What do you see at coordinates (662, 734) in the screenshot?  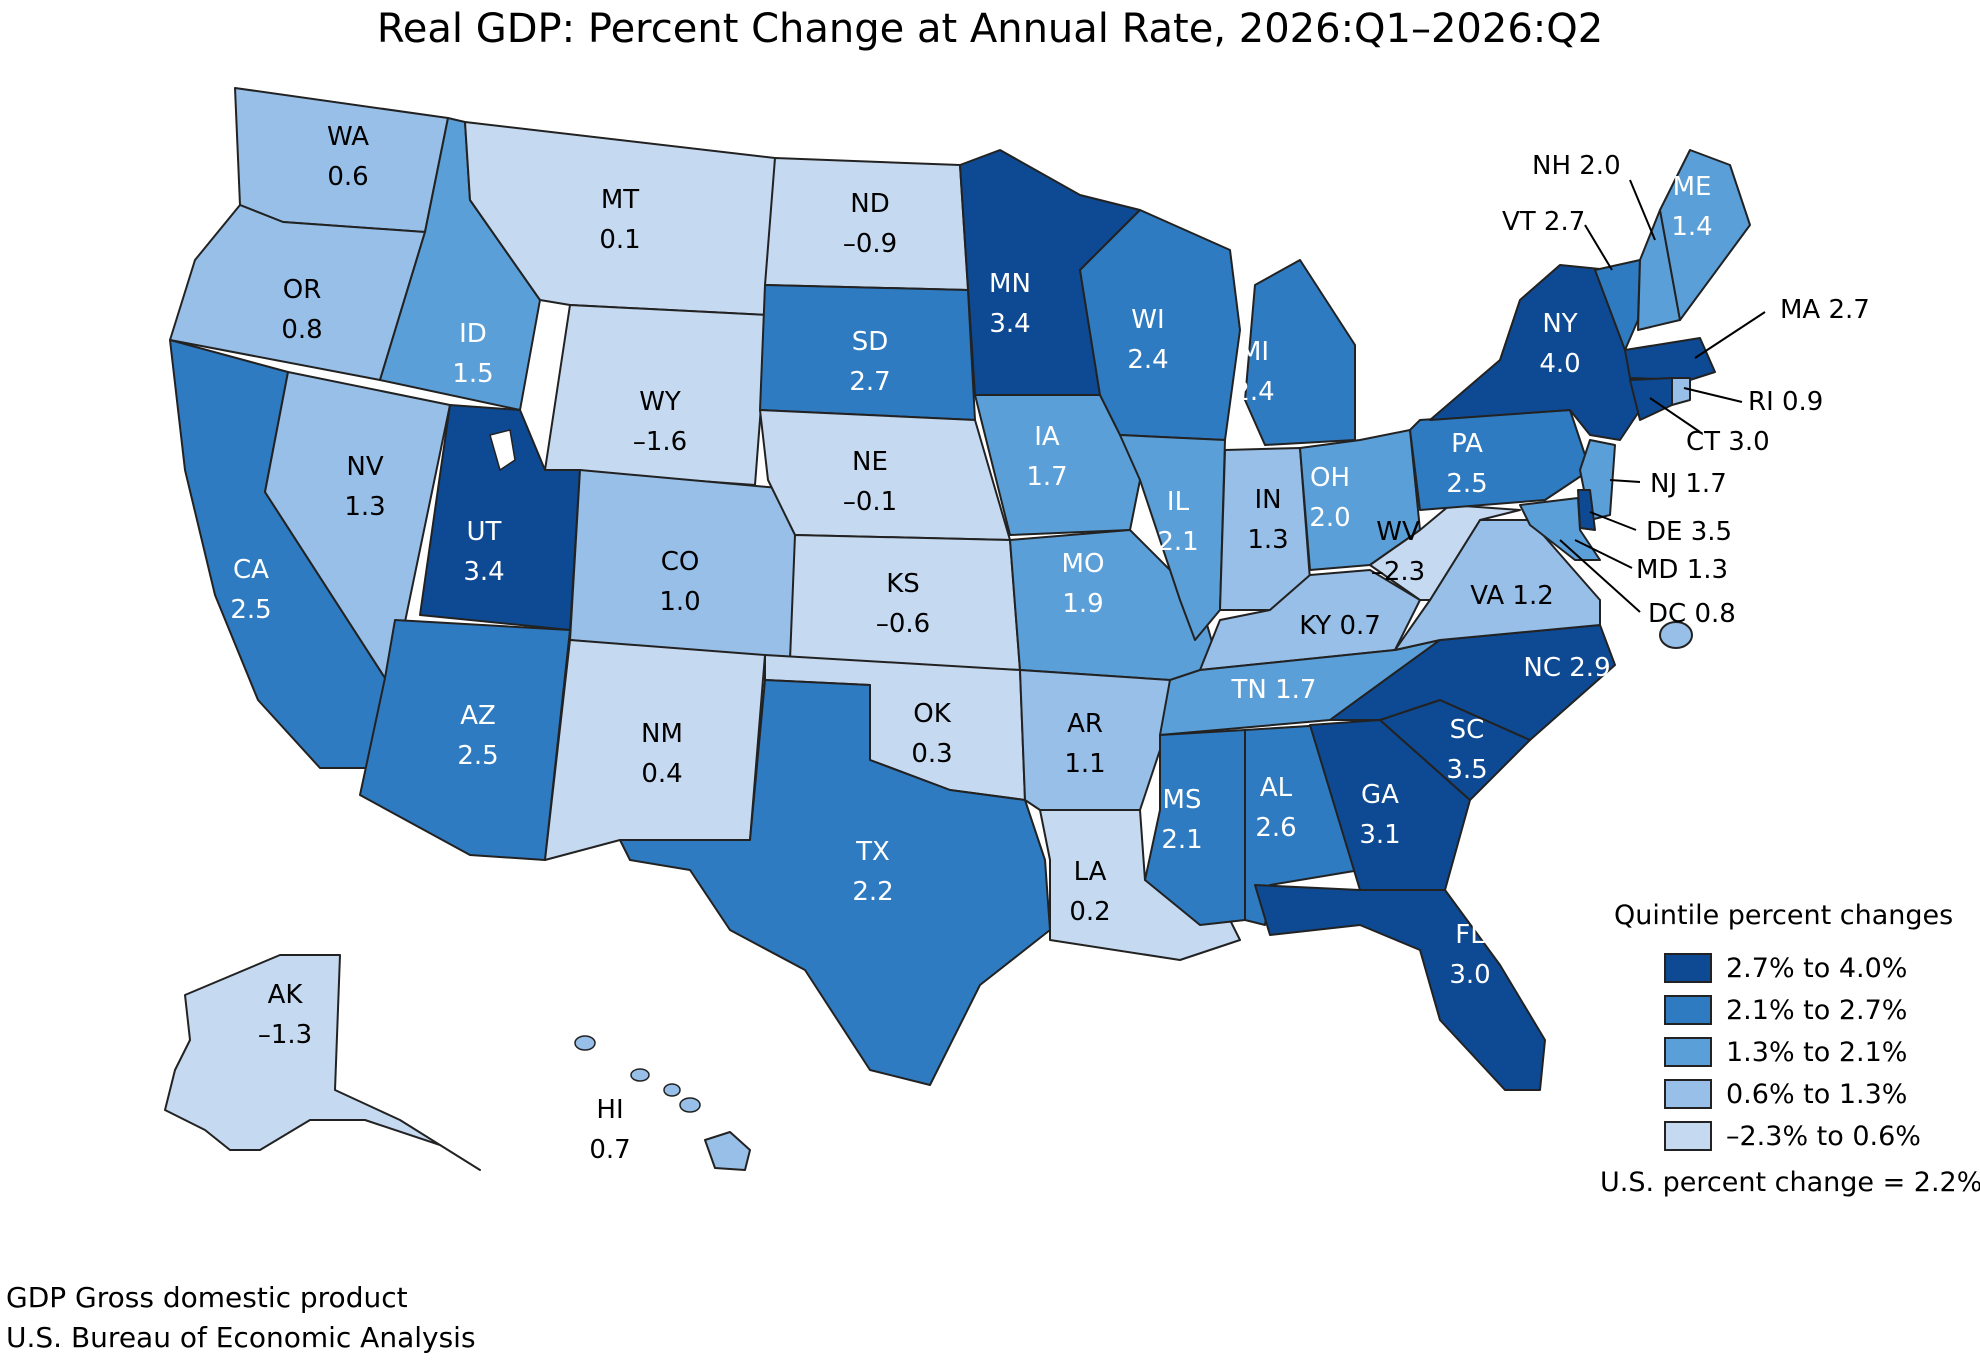 I see `state-label-NM: NM` at bounding box center [662, 734].